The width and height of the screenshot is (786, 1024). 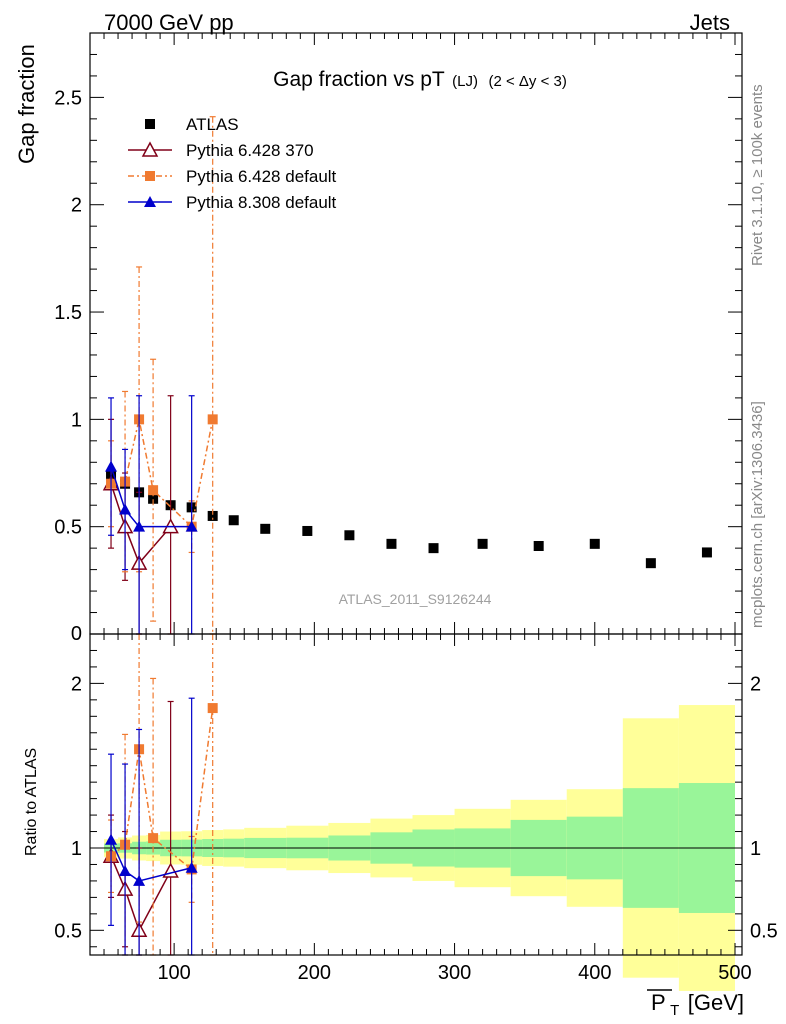 What do you see at coordinates (755, 684) in the screenshot?
I see `ratio-y-tick-label-right: 2` at bounding box center [755, 684].